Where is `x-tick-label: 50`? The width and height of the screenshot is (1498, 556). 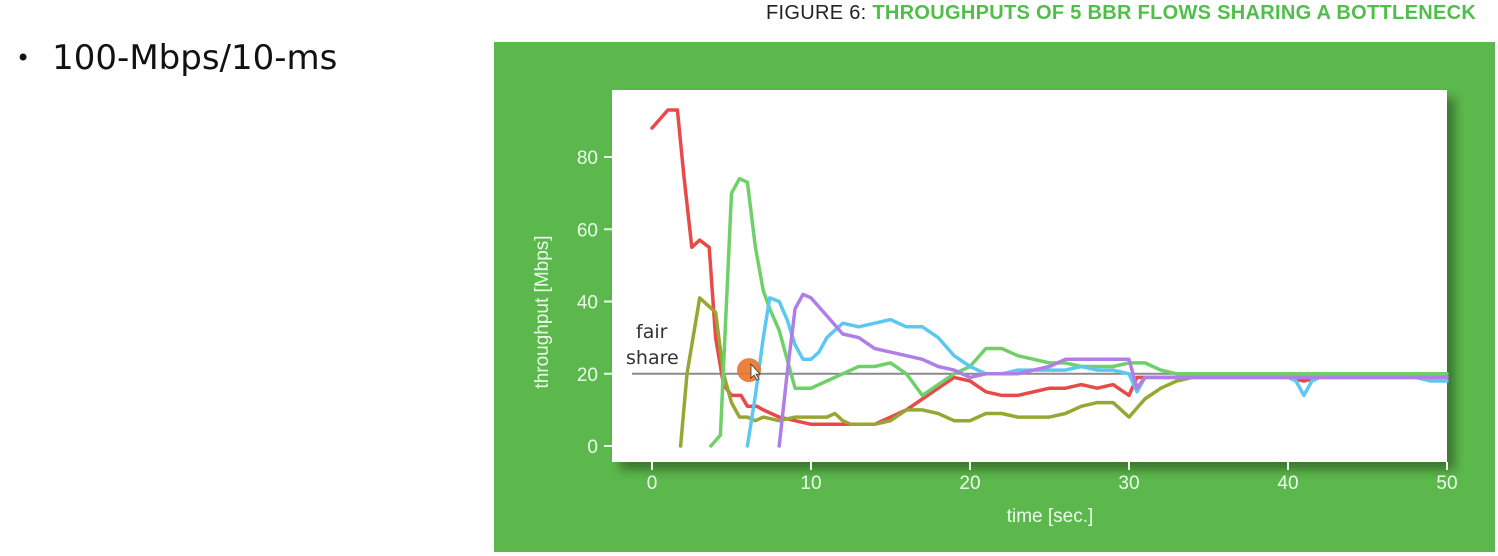
x-tick-label: 50 is located at coordinates (1446, 483).